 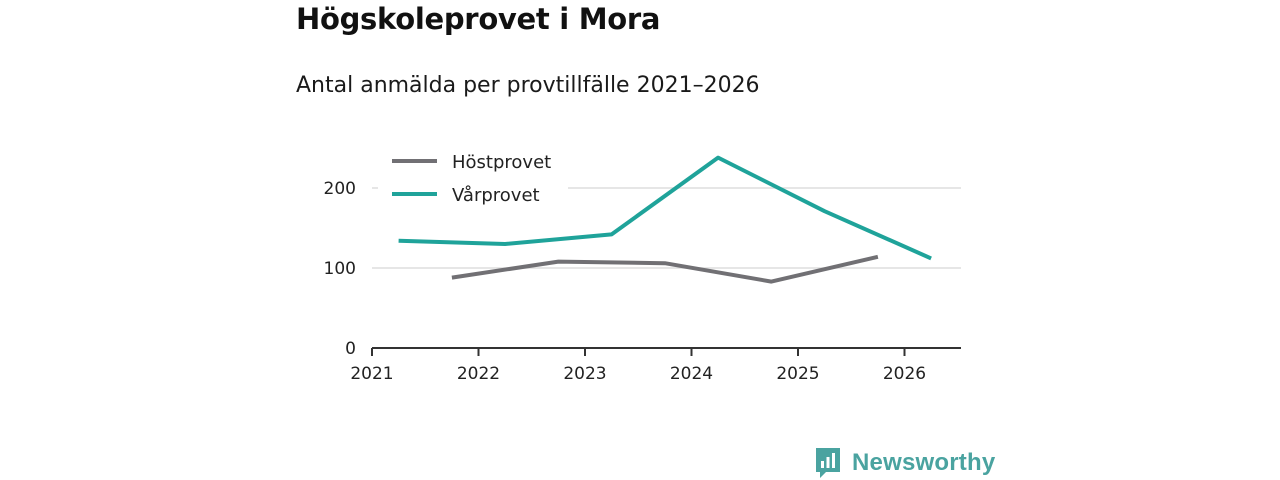 What do you see at coordinates (371, 374) in the screenshot?
I see `x-tick-label: 2021` at bounding box center [371, 374].